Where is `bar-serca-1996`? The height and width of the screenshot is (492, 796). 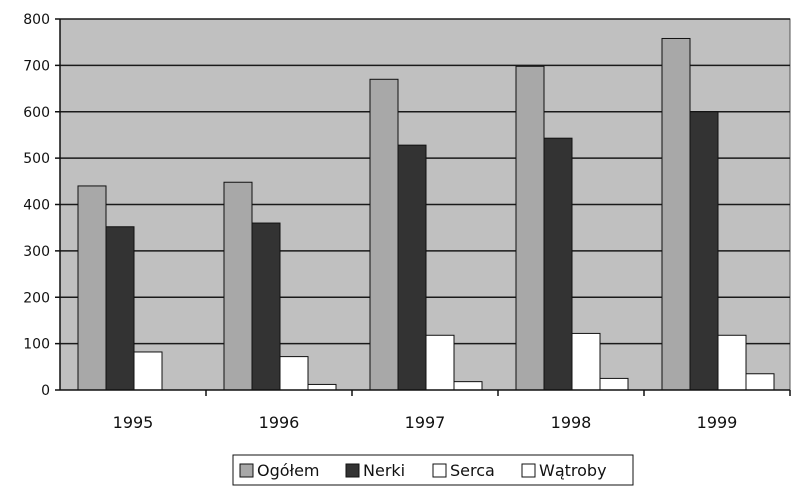
bar-serca-1996 is located at coordinates (294, 373).